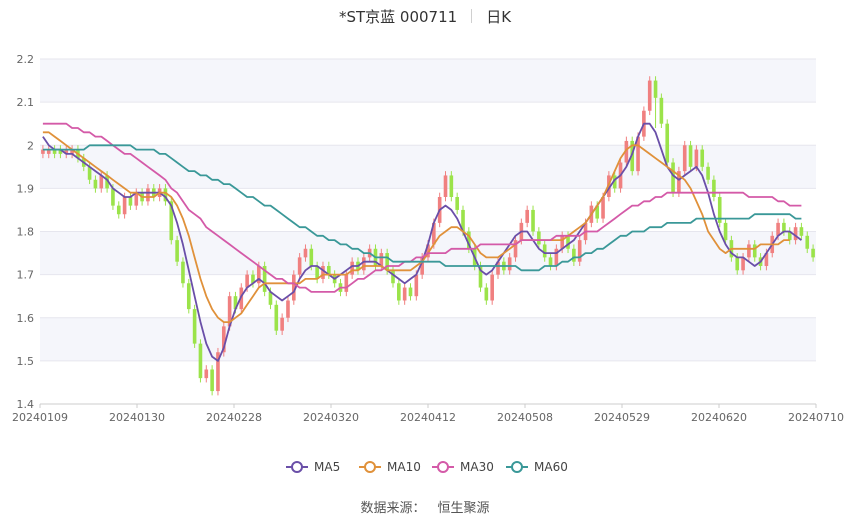 Image resolution: width=850 pixels, height=517 pixels. I want to click on legend-item-ma30: MA30, so click(463, 467).